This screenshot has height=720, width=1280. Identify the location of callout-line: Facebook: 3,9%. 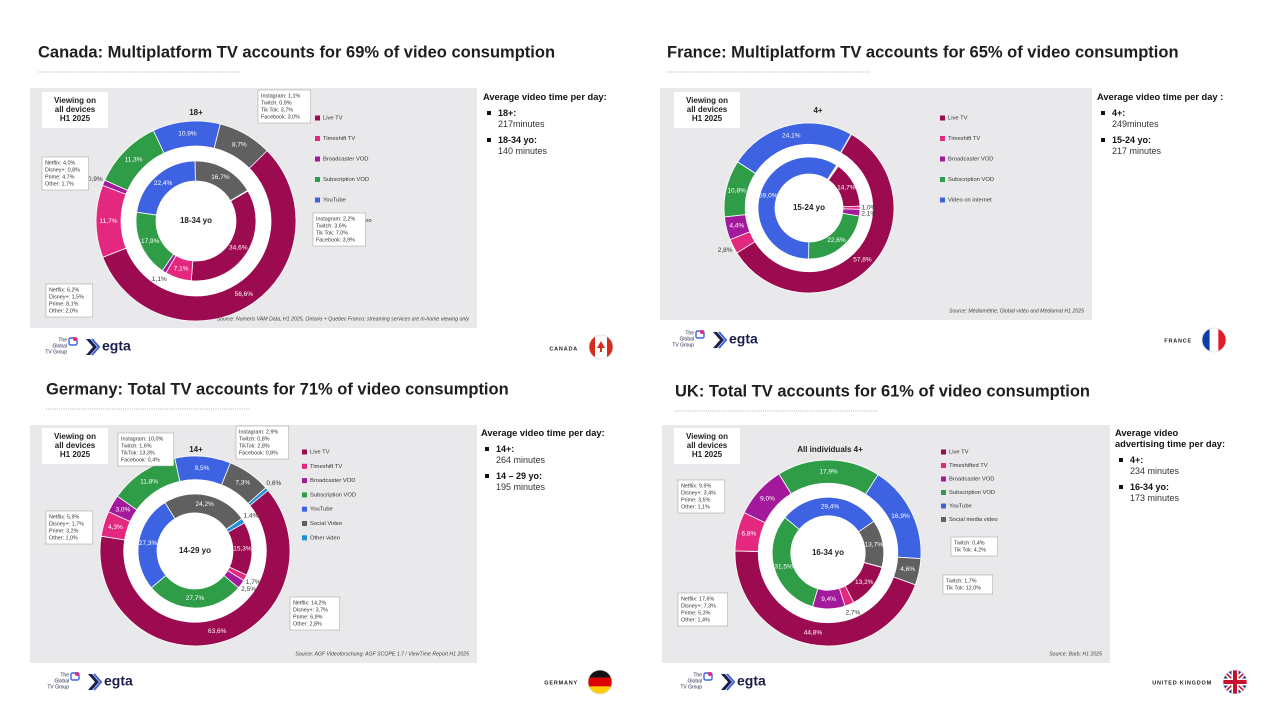
(335, 240).